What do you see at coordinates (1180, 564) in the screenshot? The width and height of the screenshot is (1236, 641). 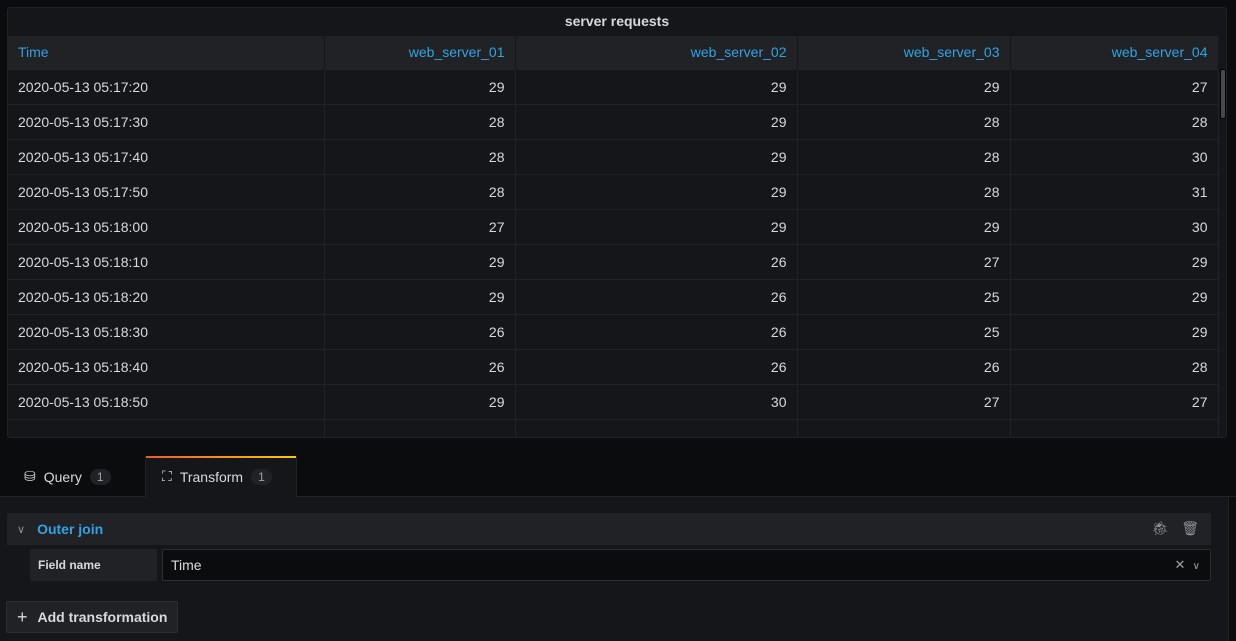 I see `clear-icon: ✕` at bounding box center [1180, 564].